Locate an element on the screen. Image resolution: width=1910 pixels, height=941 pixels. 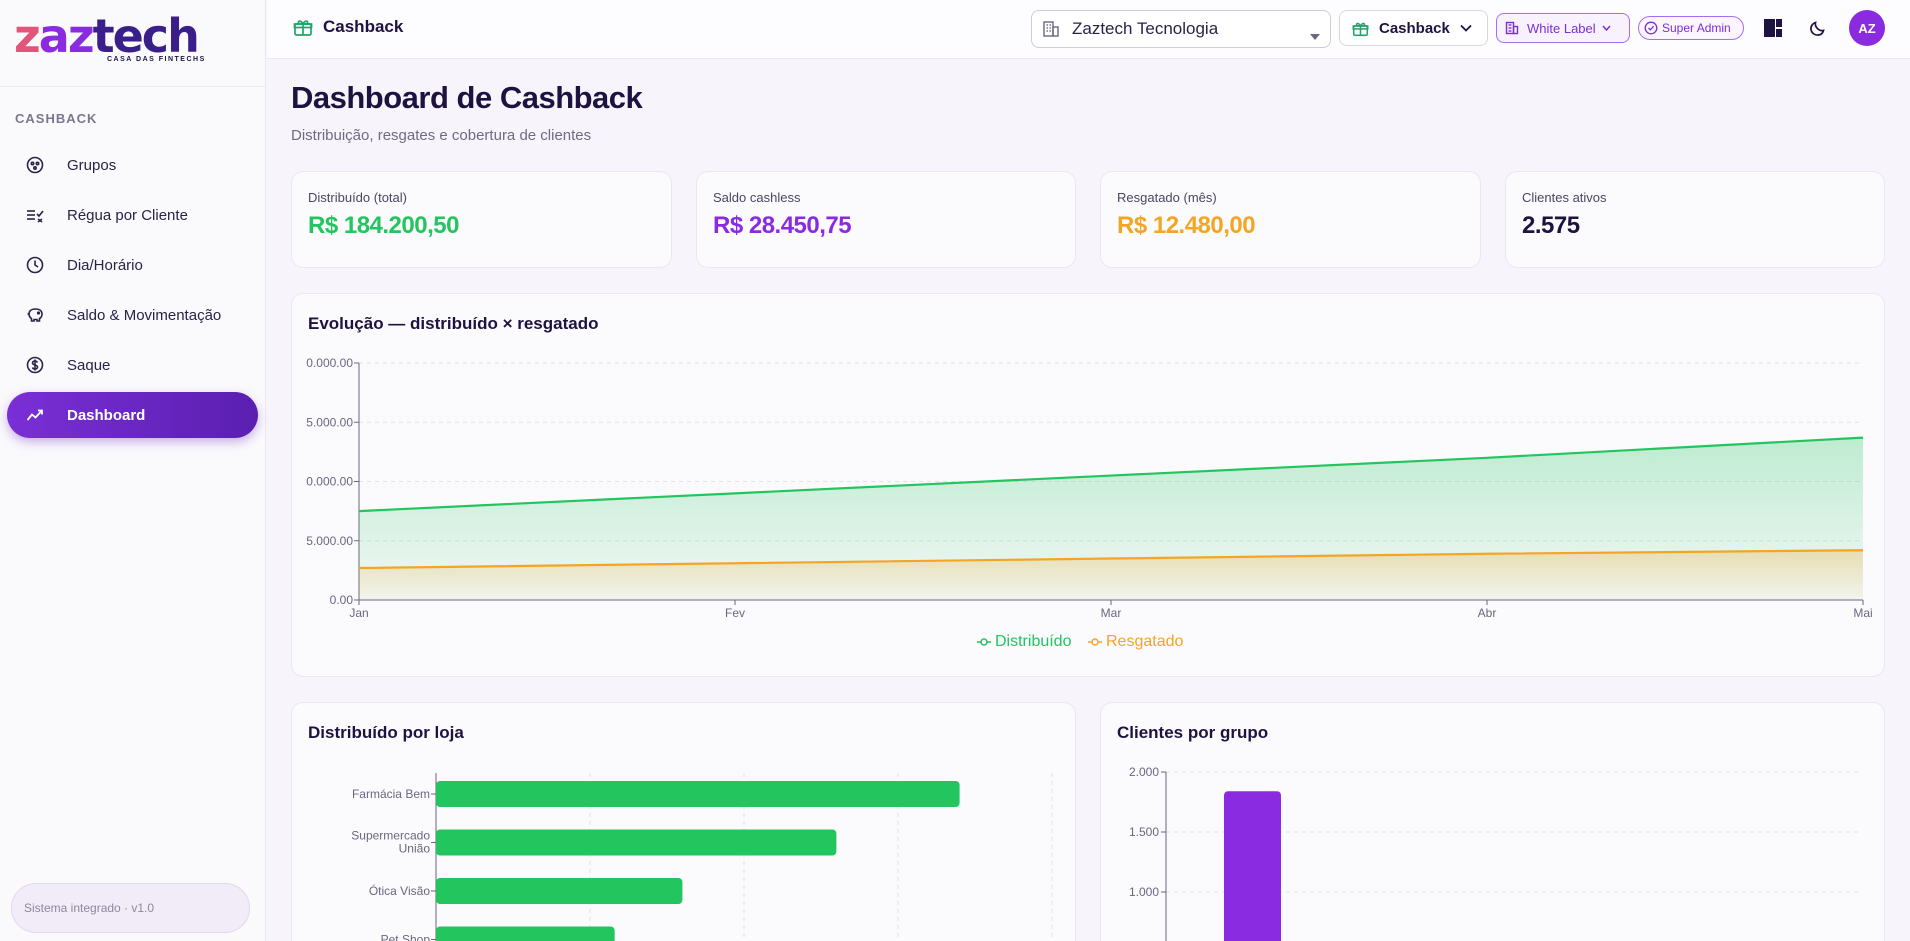
sidebar-item-label: Dashboard is located at coordinates (106, 415).